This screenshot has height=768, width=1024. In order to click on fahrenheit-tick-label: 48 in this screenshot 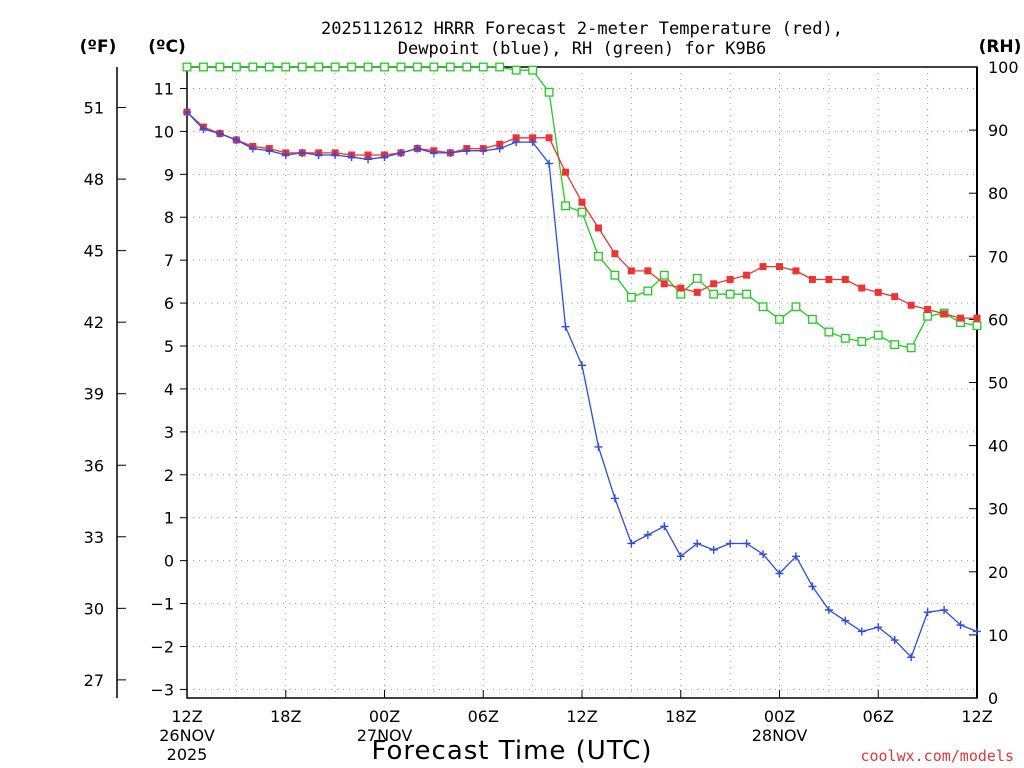, I will do `click(94, 179)`.